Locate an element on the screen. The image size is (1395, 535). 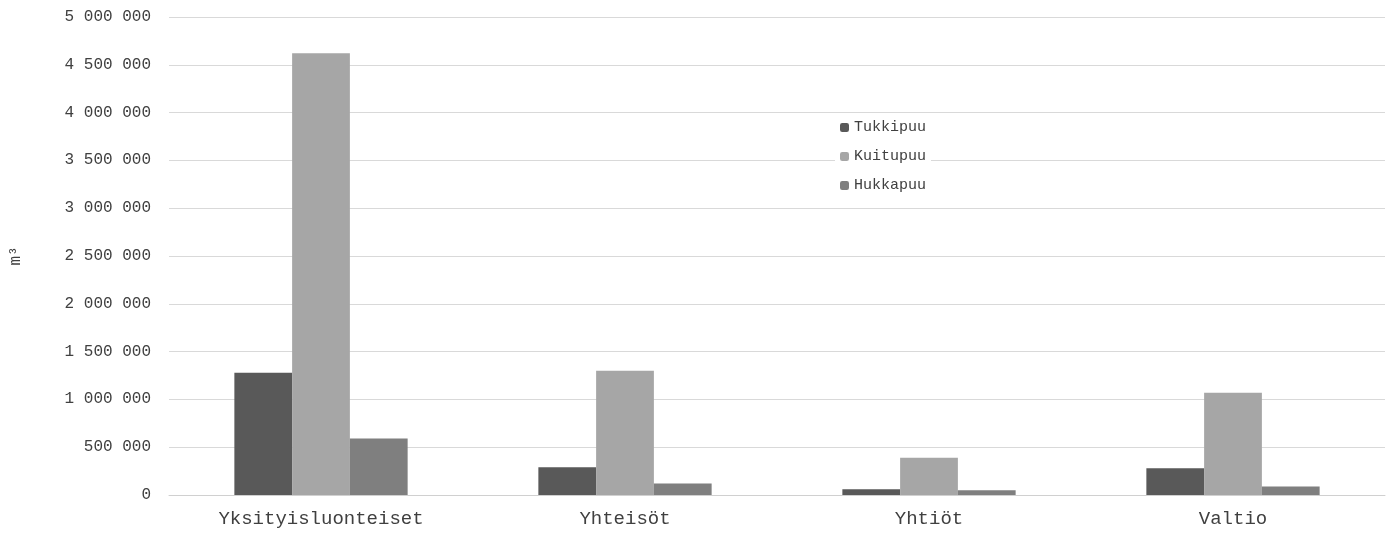
y-tick-label: 1 000 000 is located at coordinates (107, 399).